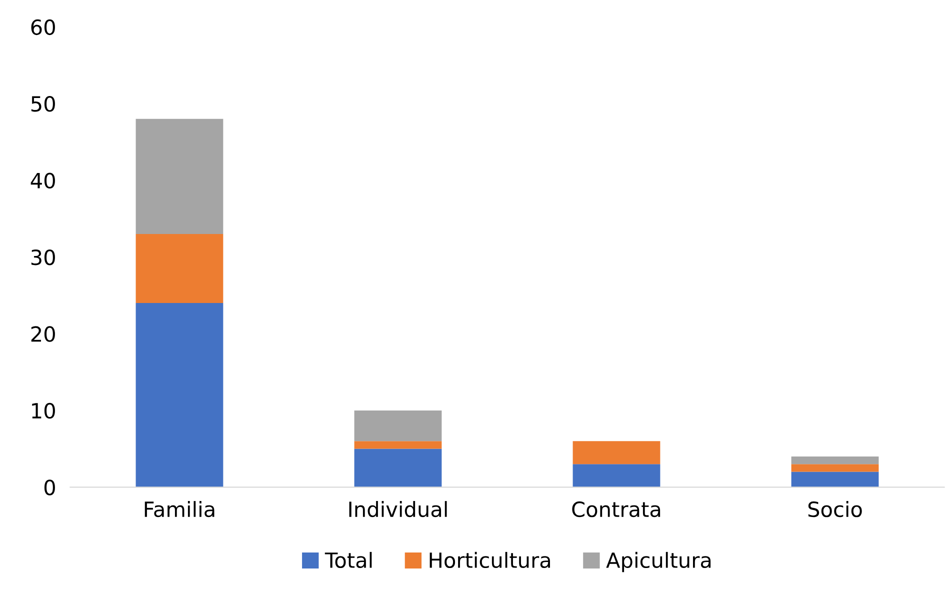  Describe the element at coordinates (43, 257) in the screenshot. I see `y-tick-label: 30` at that location.